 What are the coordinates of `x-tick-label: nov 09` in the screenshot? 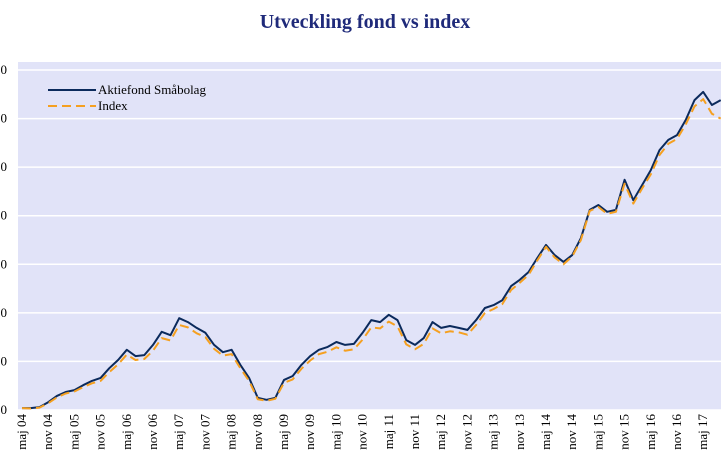 It's located at (309, 432).